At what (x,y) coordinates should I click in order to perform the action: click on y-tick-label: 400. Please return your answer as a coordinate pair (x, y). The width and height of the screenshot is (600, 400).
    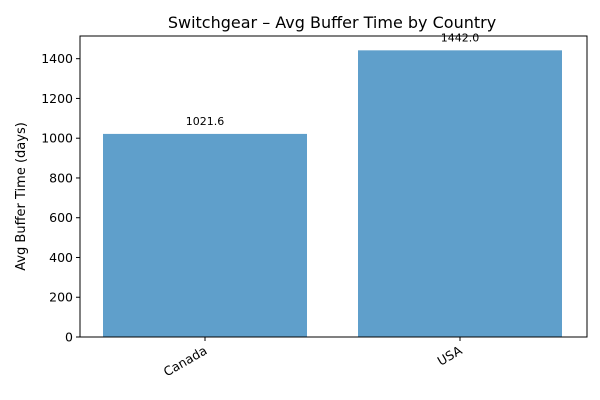
    Looking at the image, I should click on (61, 257).